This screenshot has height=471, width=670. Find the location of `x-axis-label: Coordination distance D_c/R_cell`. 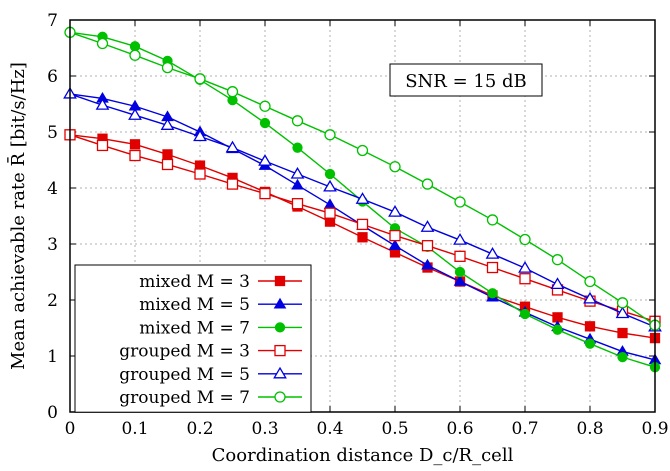

x-axis-label: Coordination distance D_c/R_cell is located at coordinates (363, 455).